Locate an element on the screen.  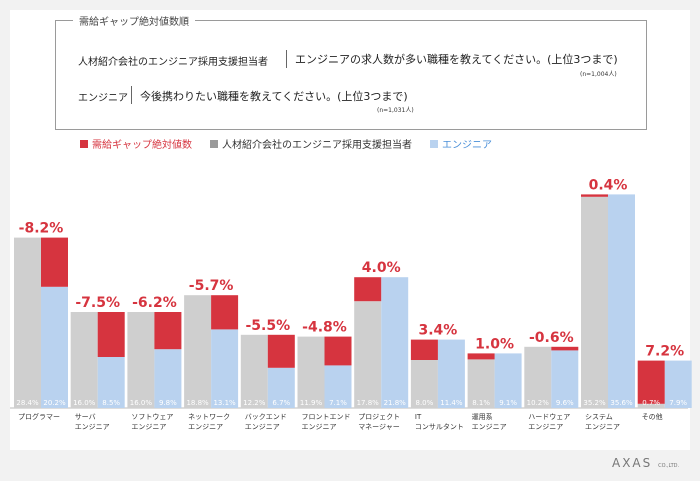
value-label-recruiter: 10.2% is located at coordinates (538, 403).